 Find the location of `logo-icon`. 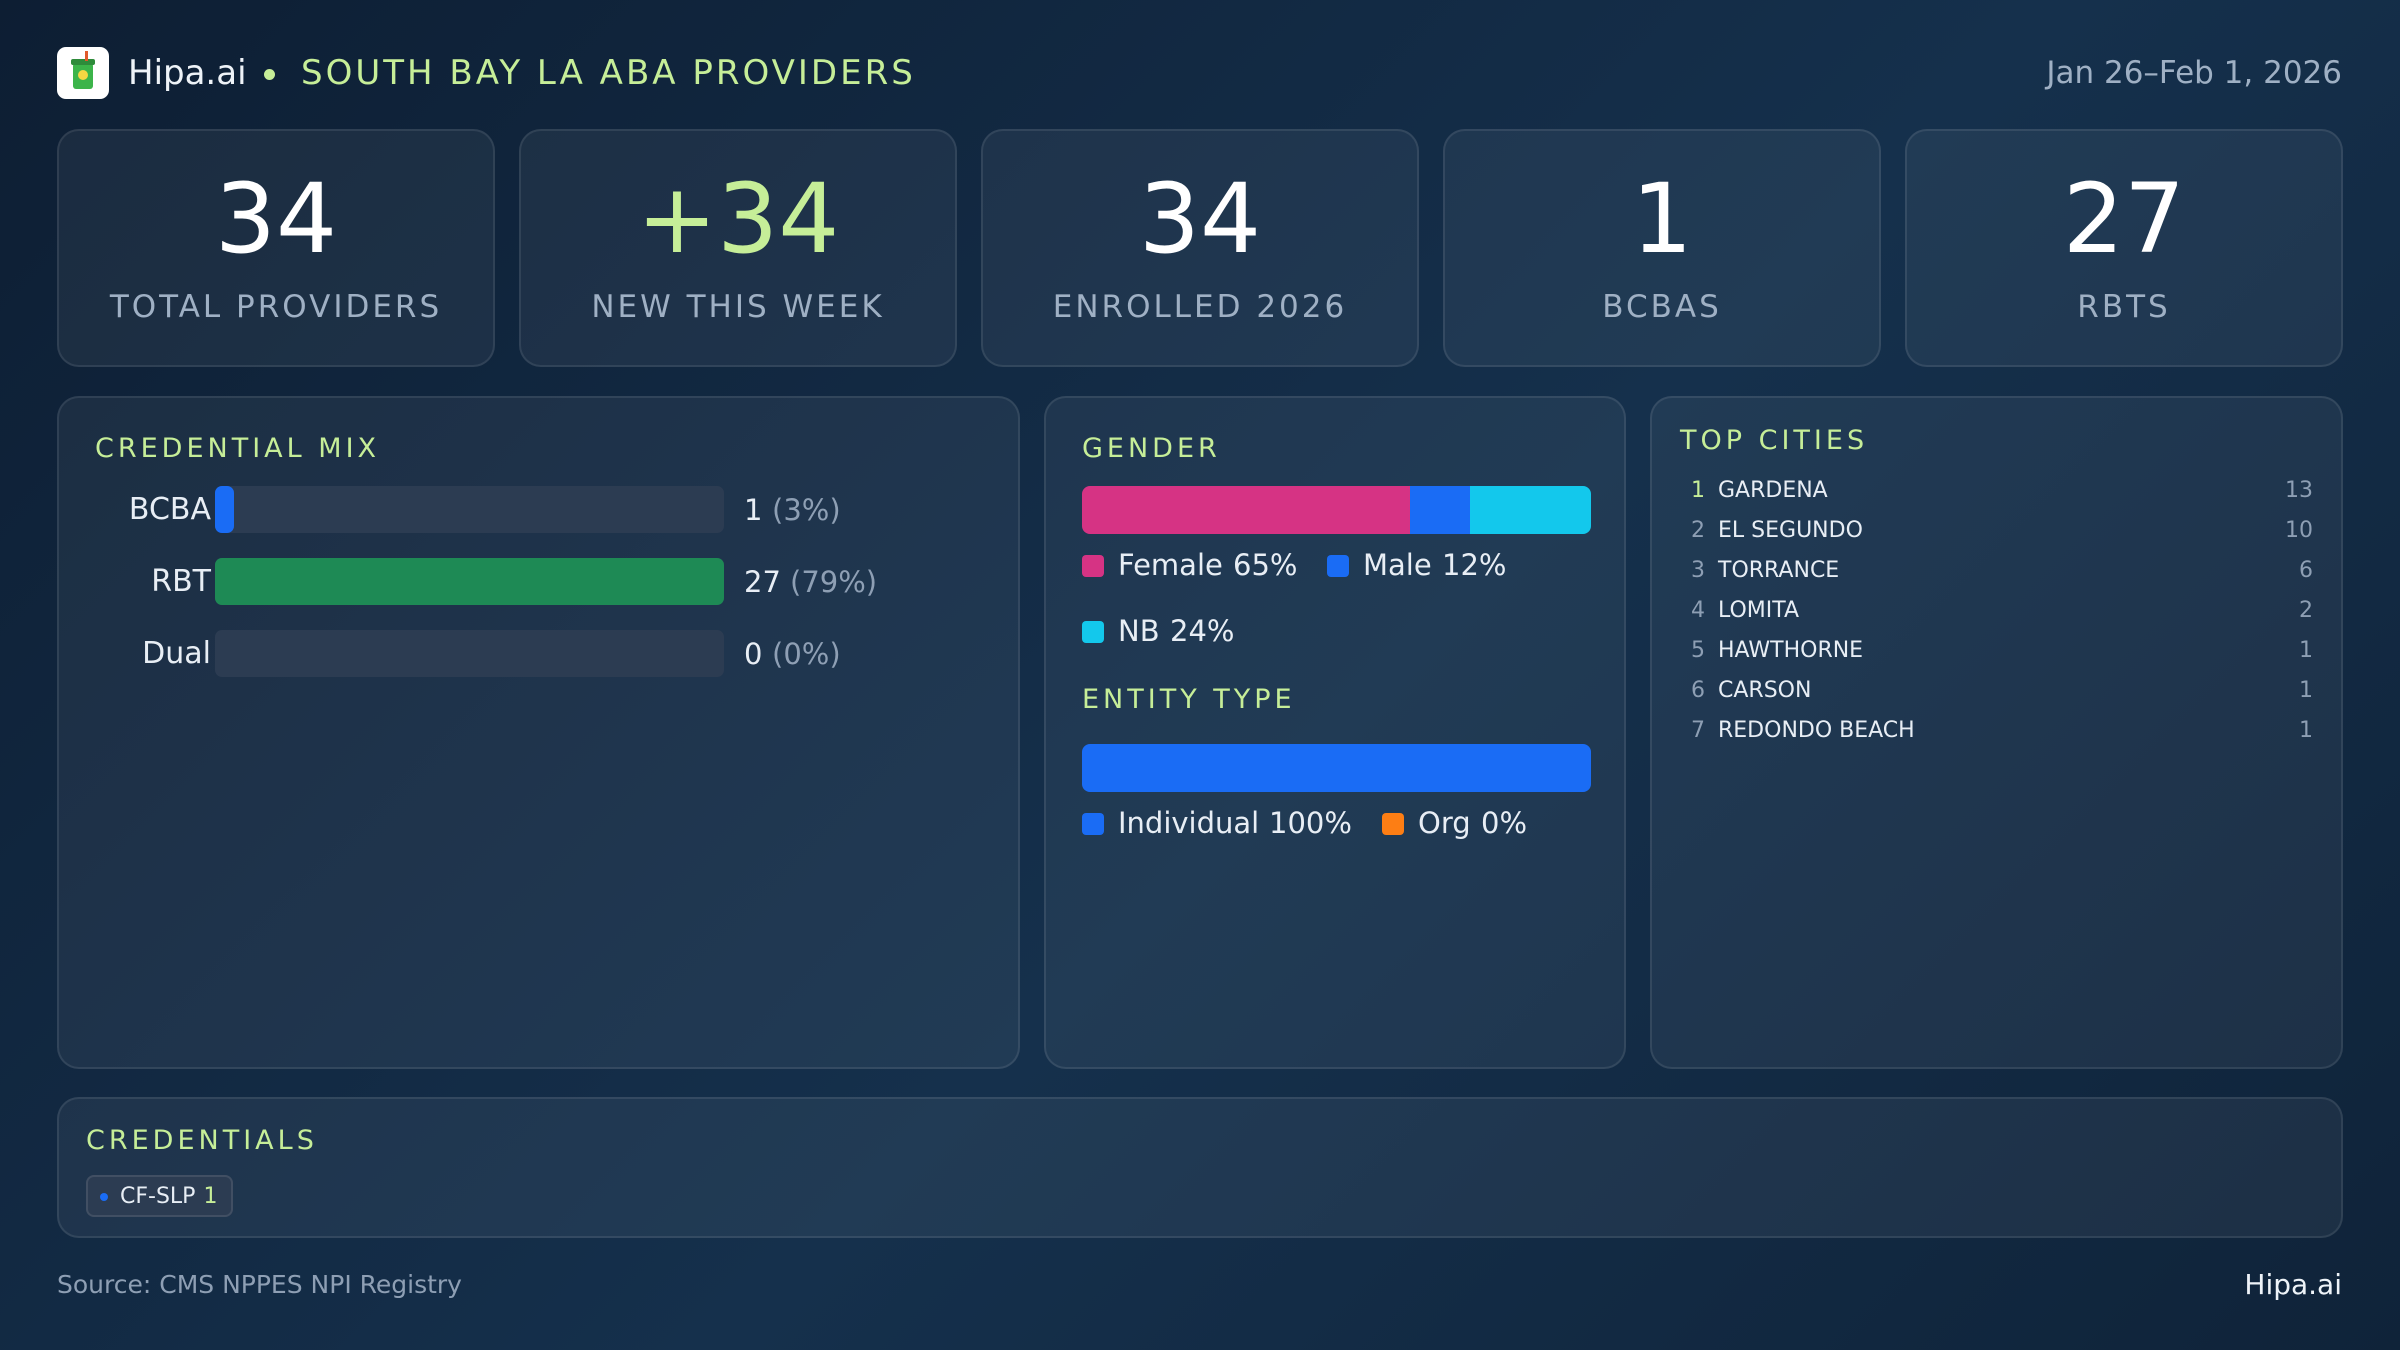

logo-icon is located at coordinates (83, 70).